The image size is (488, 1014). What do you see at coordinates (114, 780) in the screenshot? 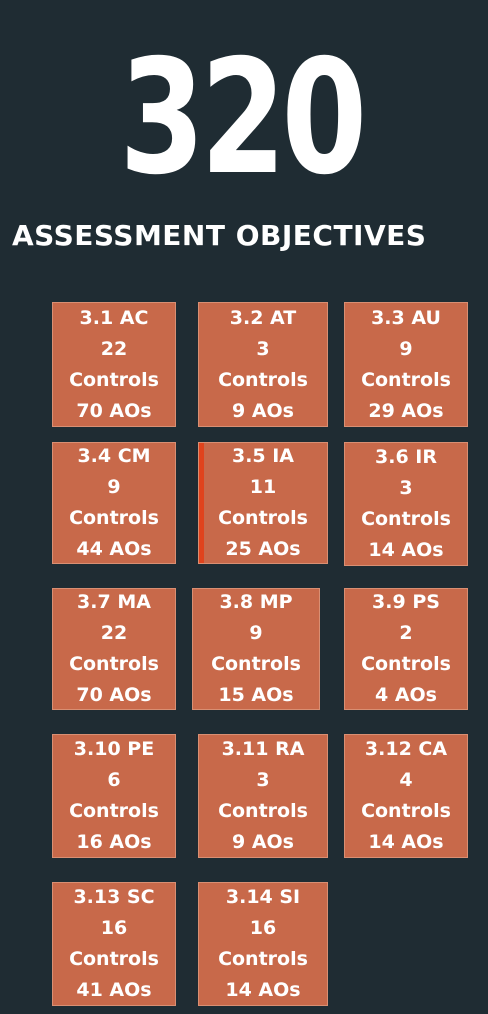
I see `tile-controls-count: 6` at bounding box center [114, 780].